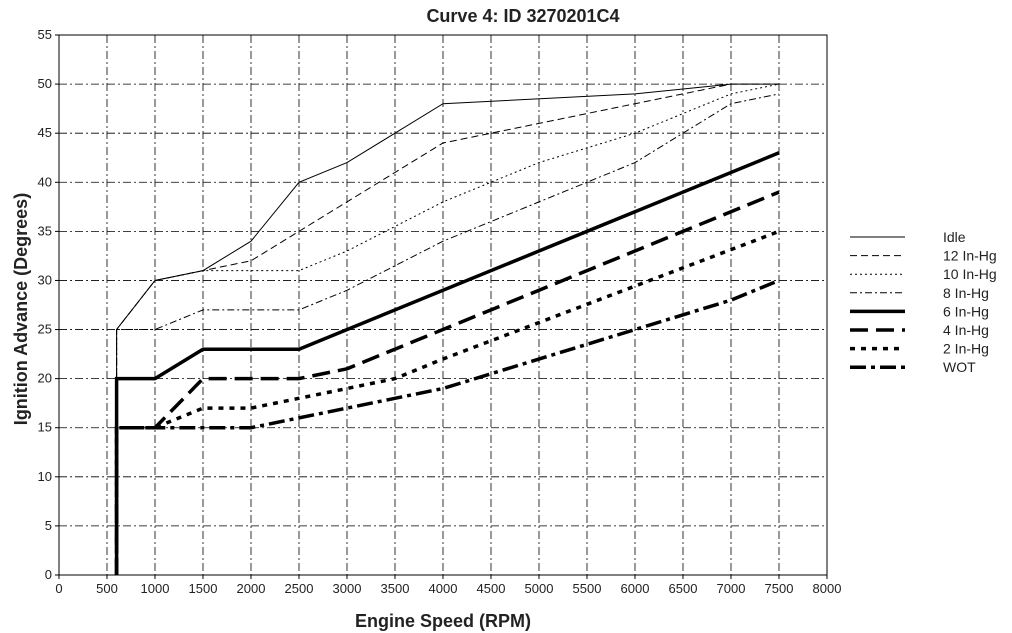  What do you see at coordinates (45, 83) in the screenshot?
I see `y-tick-label: 50` at bounding box center [45, 83].